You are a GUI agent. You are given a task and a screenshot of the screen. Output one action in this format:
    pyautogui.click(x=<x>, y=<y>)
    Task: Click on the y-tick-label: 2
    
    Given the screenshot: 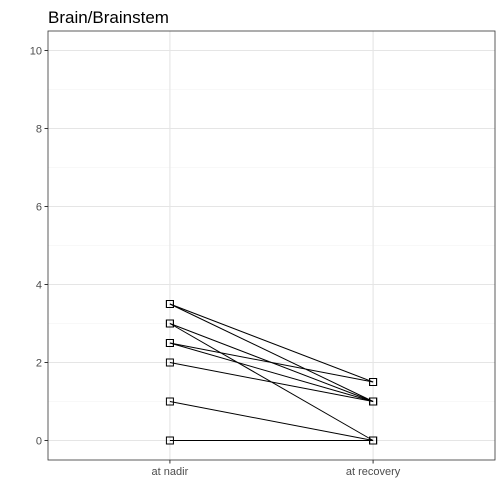 What is the action you would take?
    pyautogui.click(x=39, y=364)
    